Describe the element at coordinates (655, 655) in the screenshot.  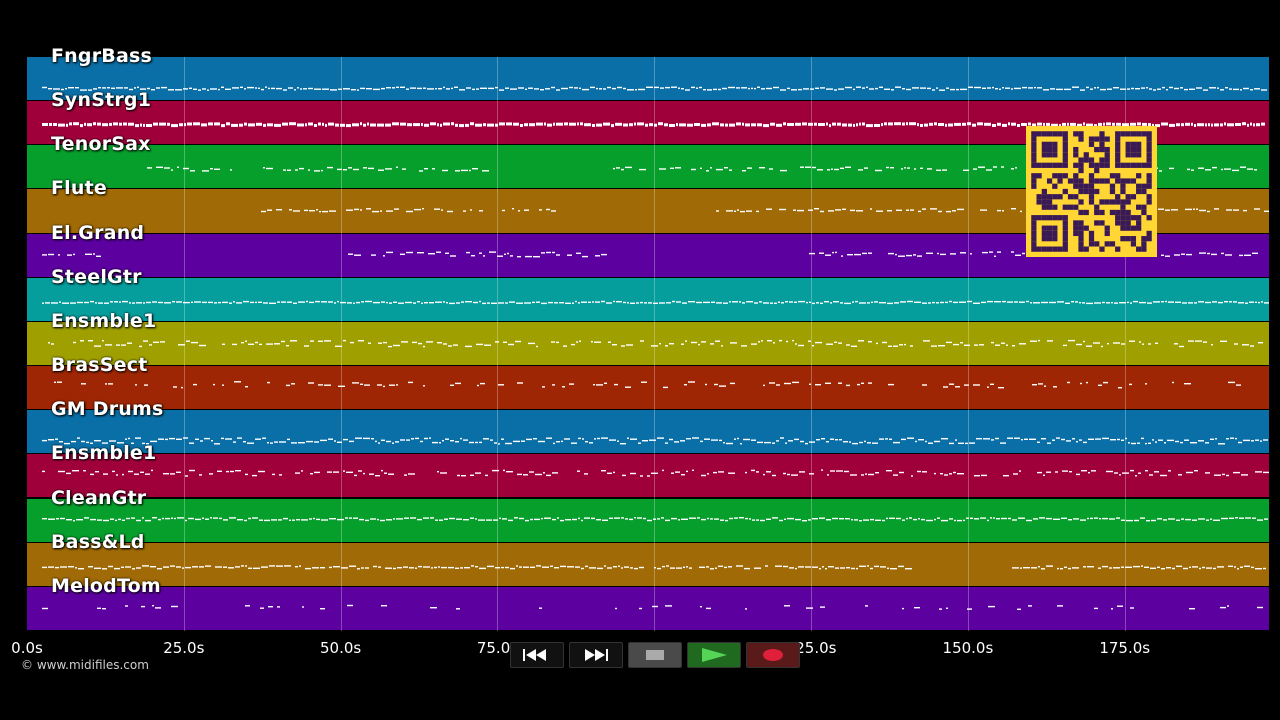
I see `stop-button` at that location.